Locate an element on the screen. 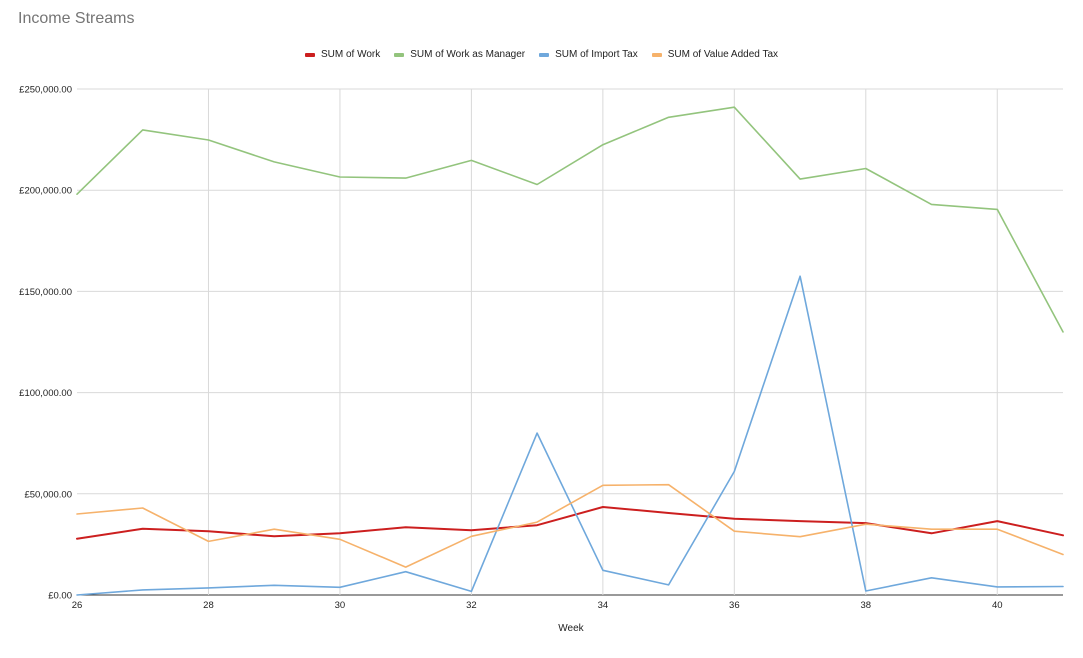 This screenshot has height=658, width=1083. legend-label: SUM of Import Tax is located at coordinates (596, 54).